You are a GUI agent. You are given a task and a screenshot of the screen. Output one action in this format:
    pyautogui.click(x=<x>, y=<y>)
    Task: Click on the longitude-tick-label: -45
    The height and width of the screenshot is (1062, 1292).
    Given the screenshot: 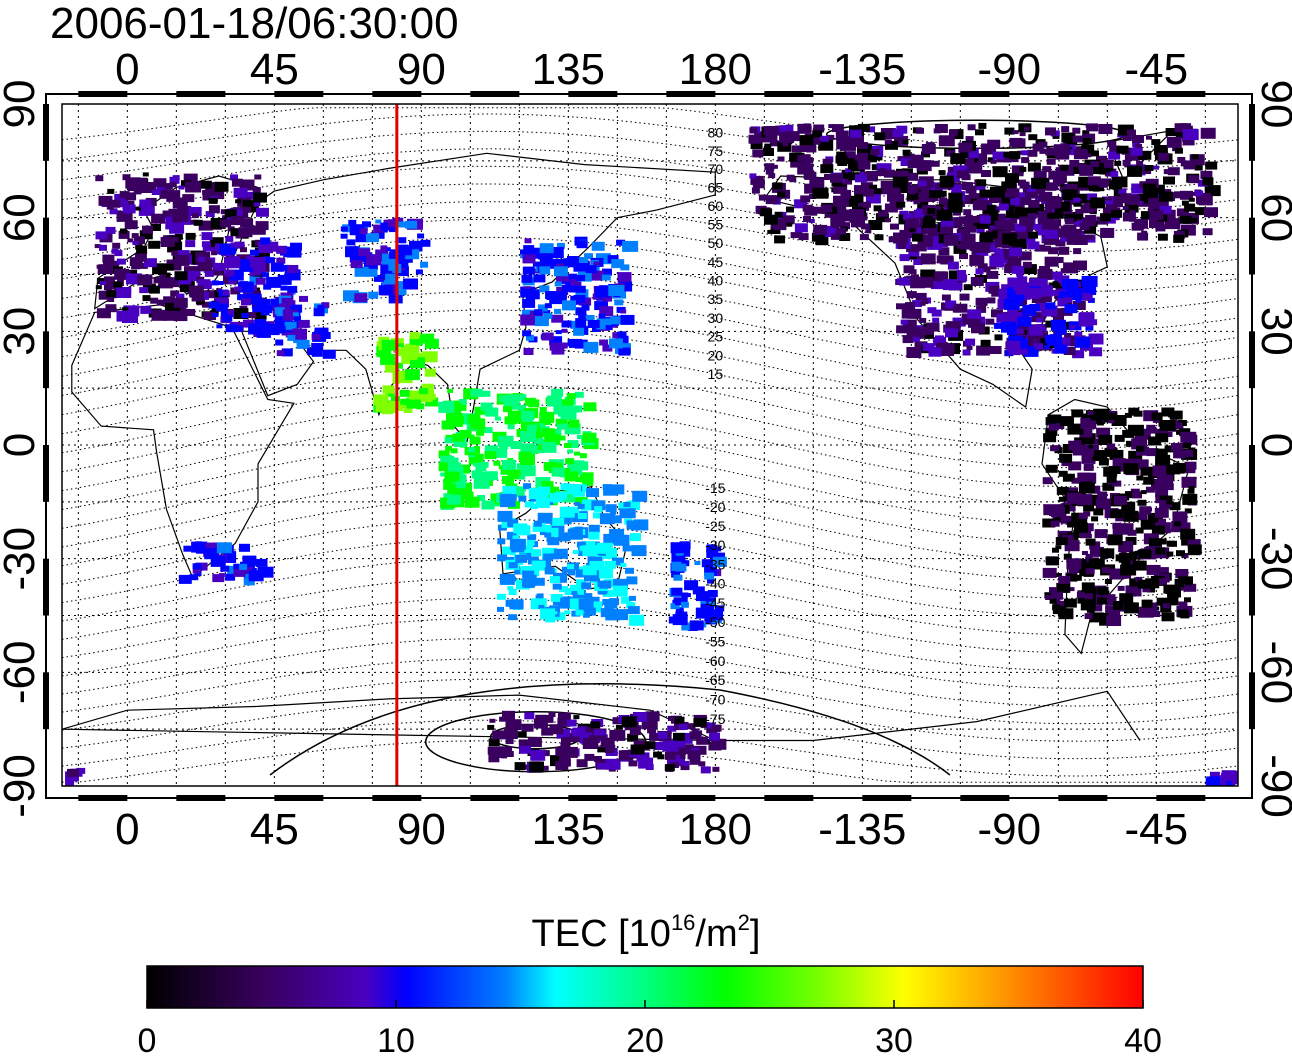 What is the action you would take?
    pyautogui.click(x=1157, y=829)
    